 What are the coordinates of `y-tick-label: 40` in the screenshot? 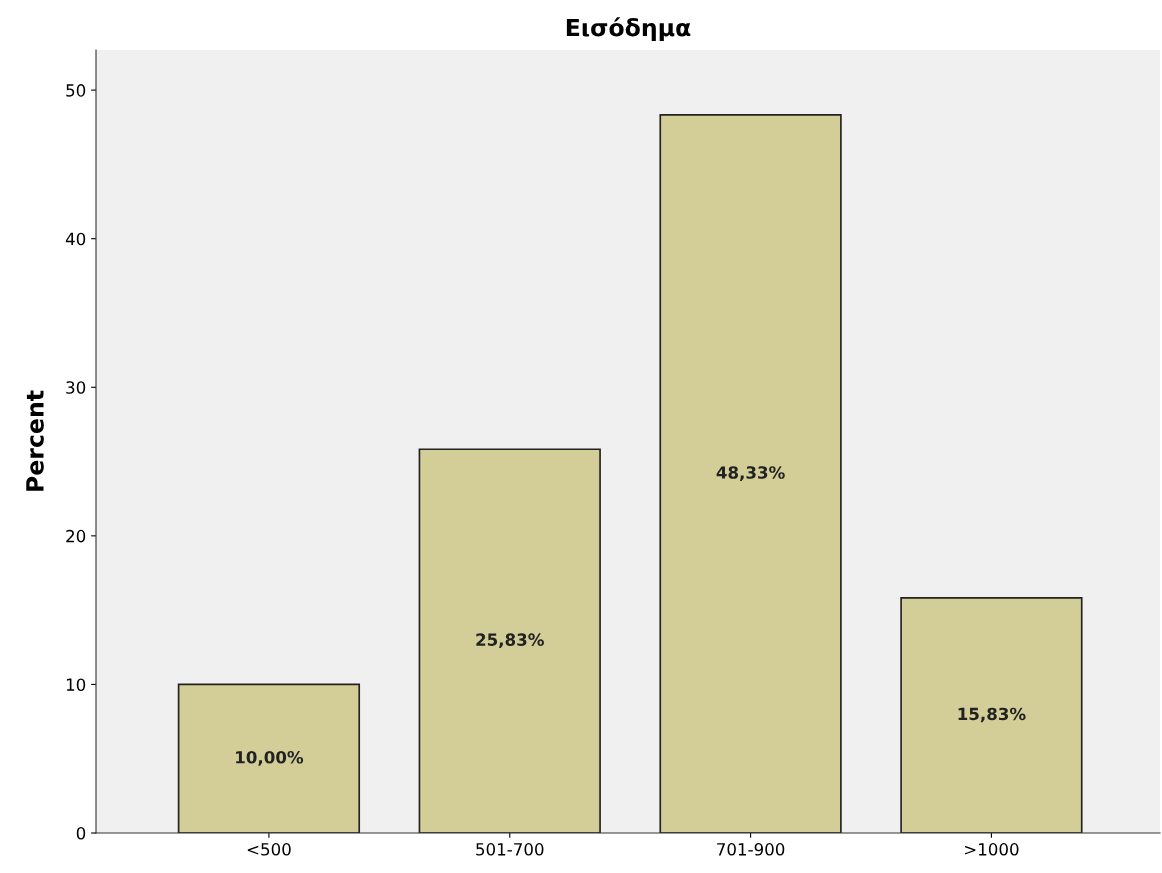 It's located at (75, 239).